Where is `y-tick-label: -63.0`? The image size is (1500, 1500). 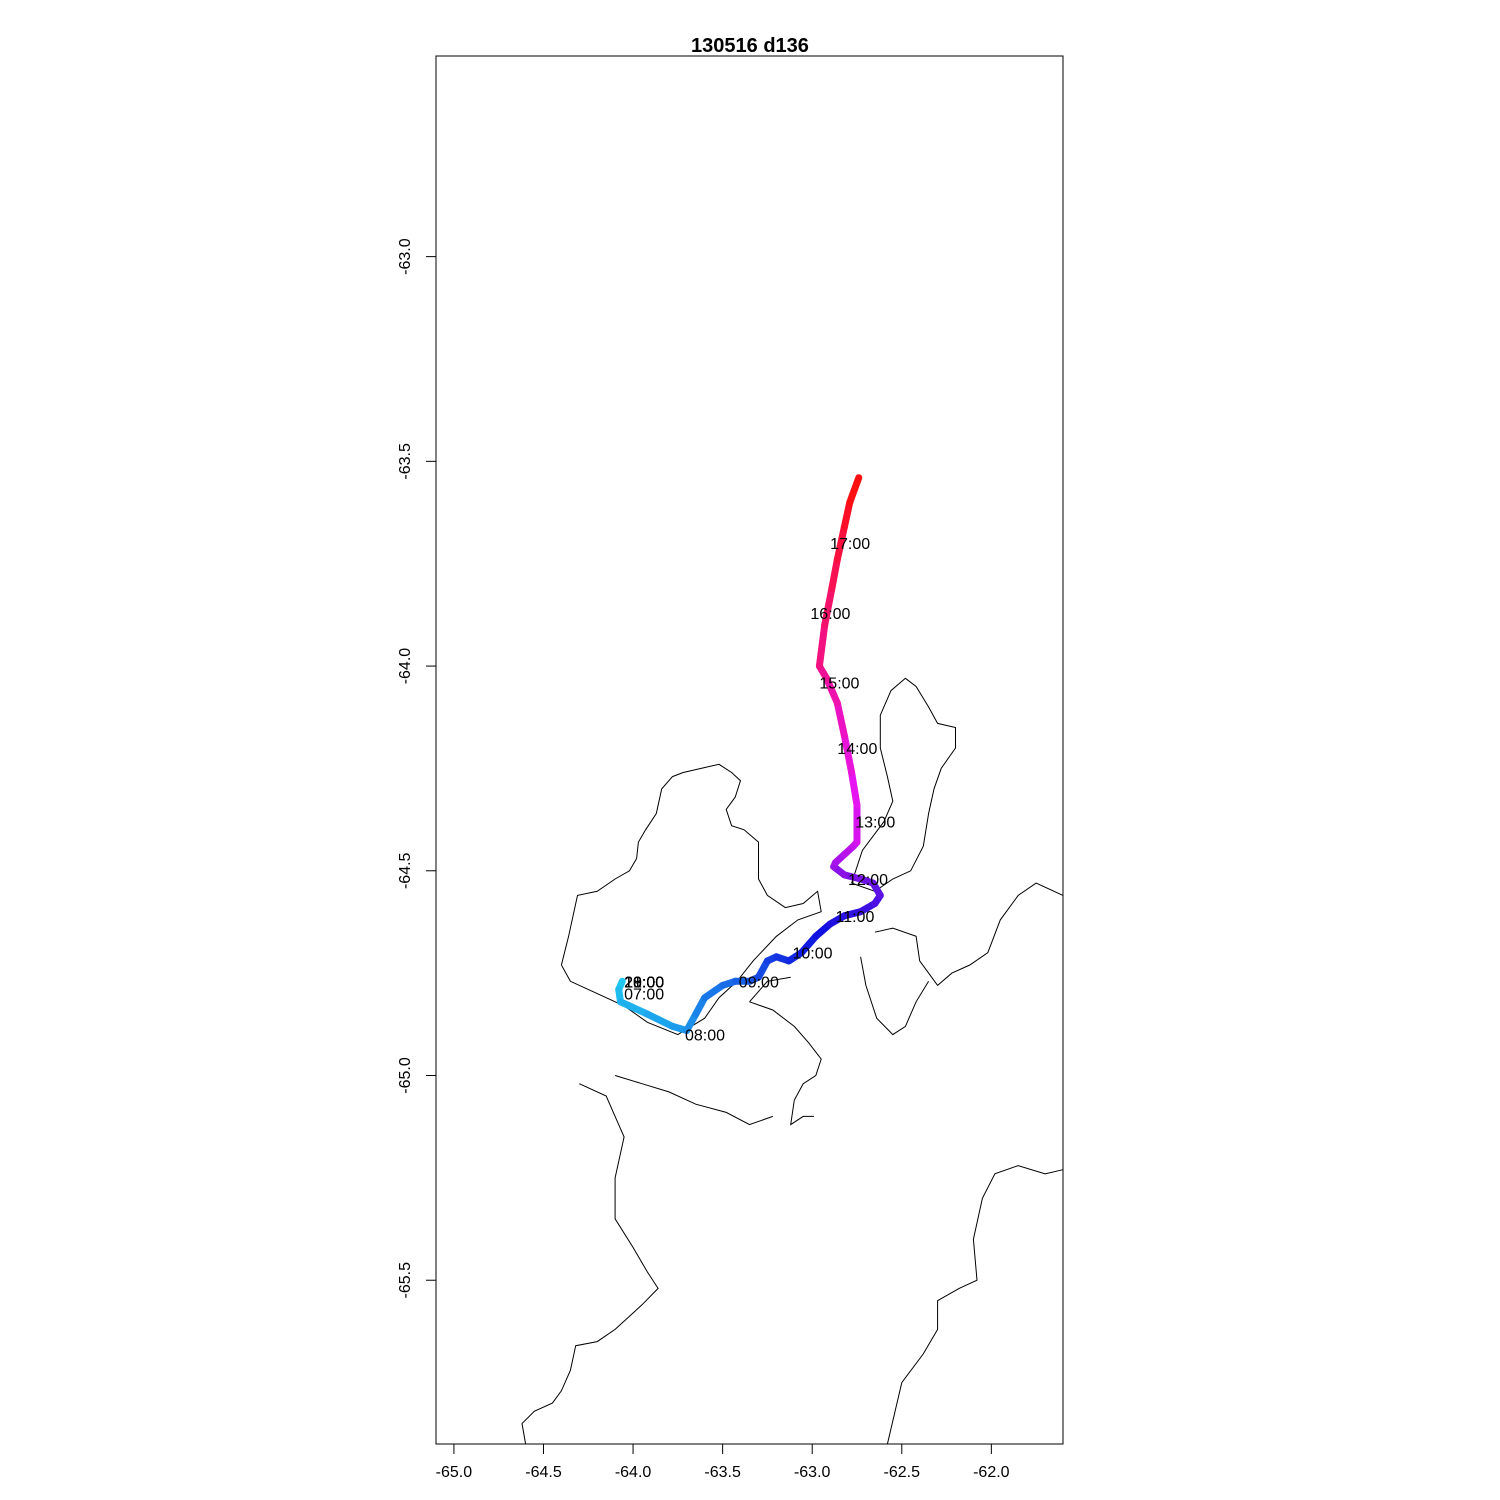
y-tick-label: -63.0 is located at coordinates (405, 256).